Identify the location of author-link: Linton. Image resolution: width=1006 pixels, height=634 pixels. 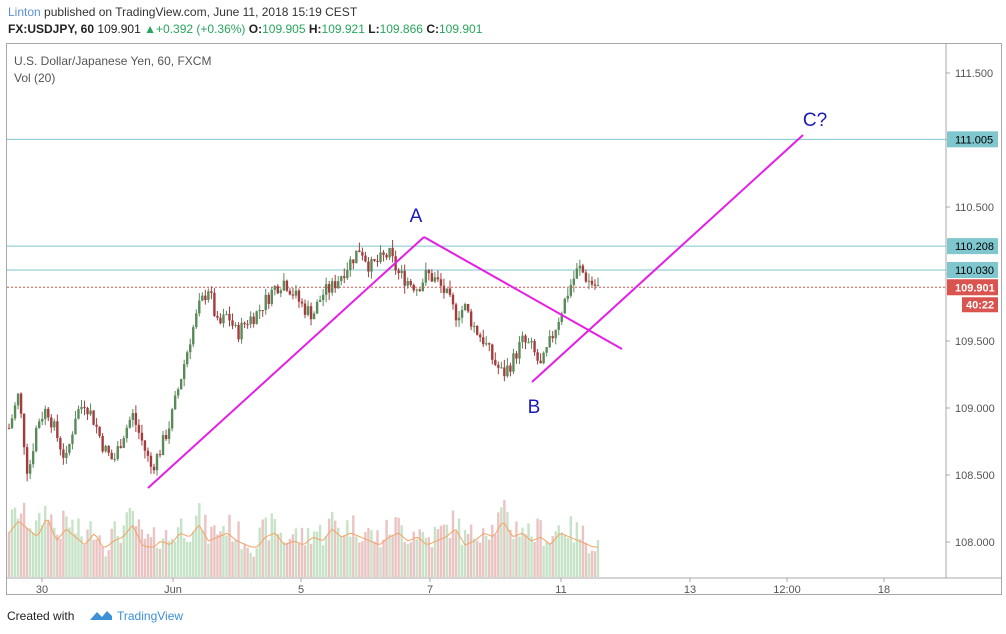
(24, 12).